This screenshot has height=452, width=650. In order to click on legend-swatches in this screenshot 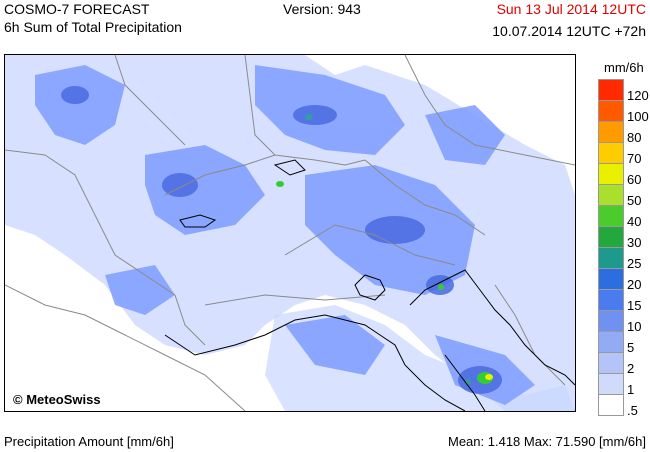, I will do `click(611, 247)`.